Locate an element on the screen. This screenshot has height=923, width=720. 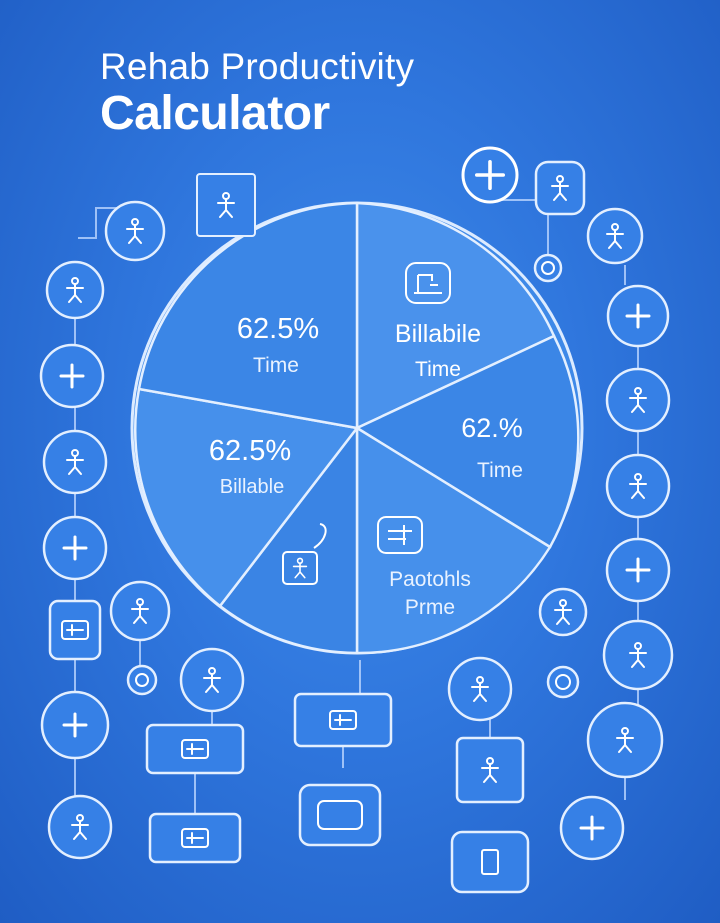
page-title-line1: Rehab Productivity is located at coordinates (257, 66).